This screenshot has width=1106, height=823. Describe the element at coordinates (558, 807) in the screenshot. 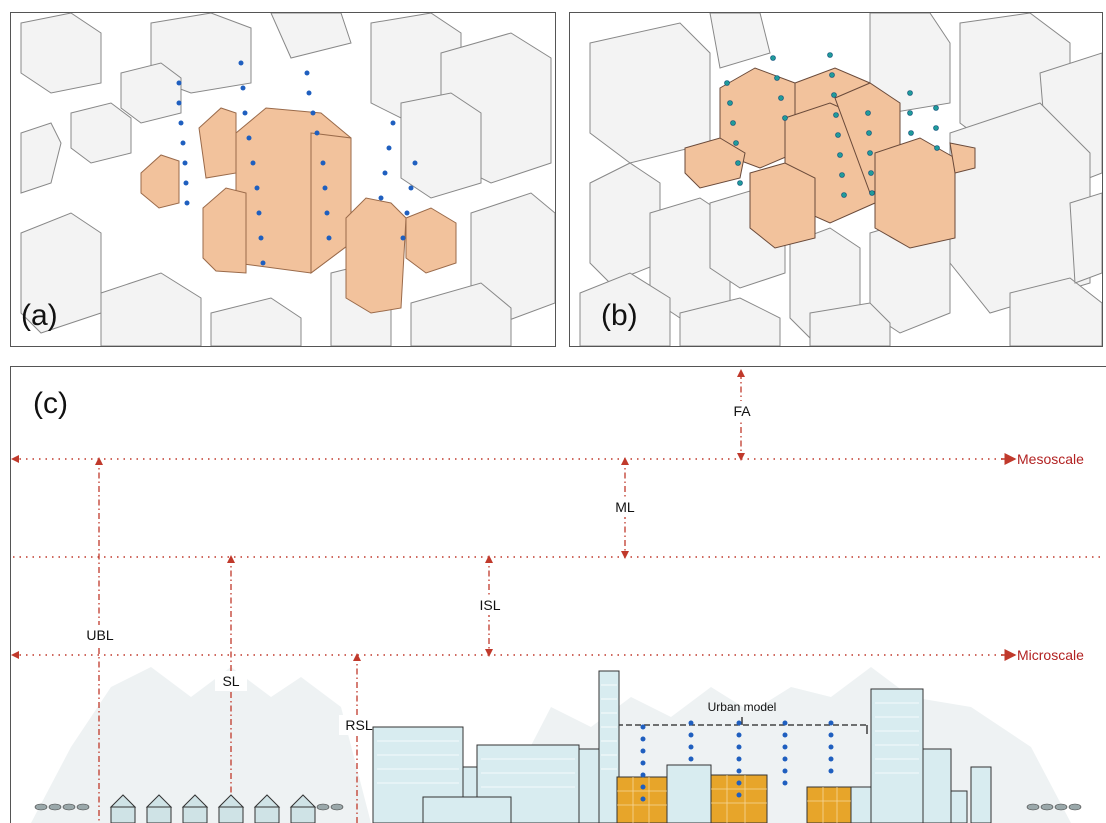

I see `trees` at that location.